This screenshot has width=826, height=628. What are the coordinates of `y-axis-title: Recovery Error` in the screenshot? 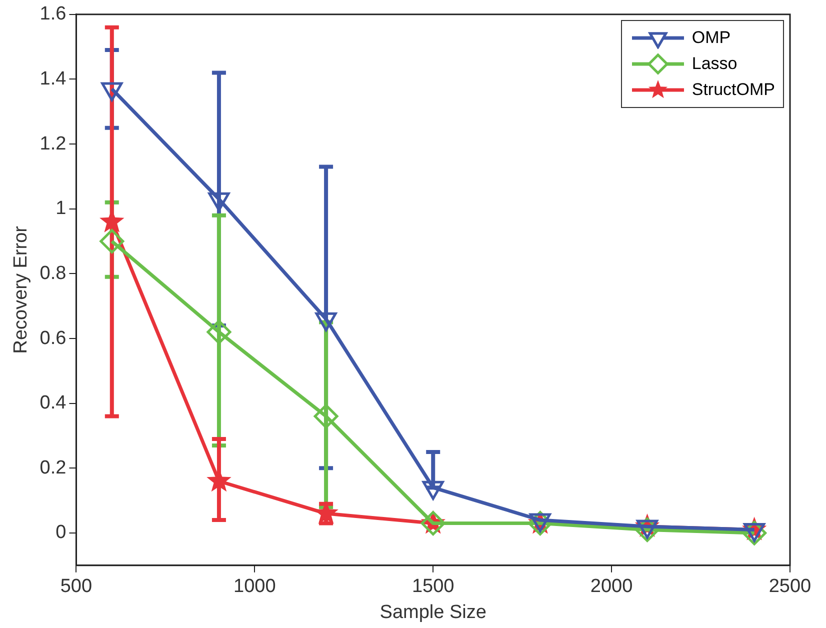 It's located at (21, 289).